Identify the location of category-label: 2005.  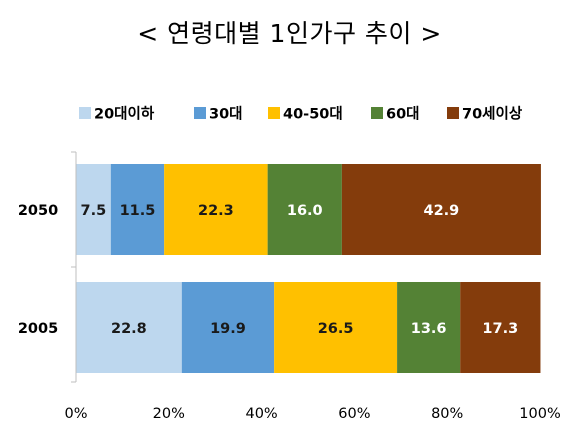
(38, 329).